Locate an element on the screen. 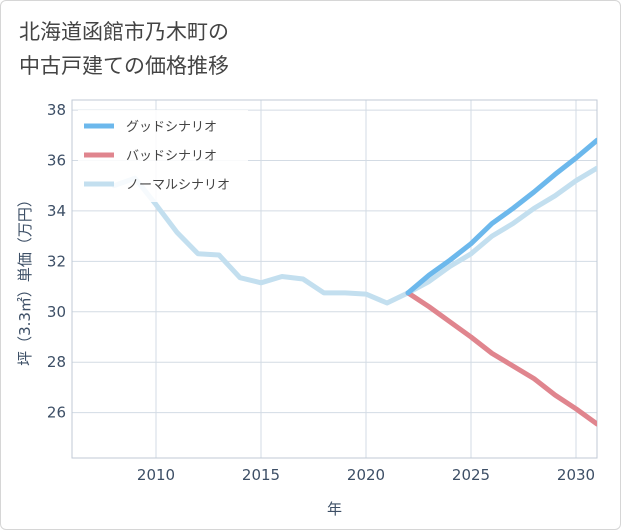 The image size is (621, 530). x-tick-label: 2010 is located at coordinates (156, 475).